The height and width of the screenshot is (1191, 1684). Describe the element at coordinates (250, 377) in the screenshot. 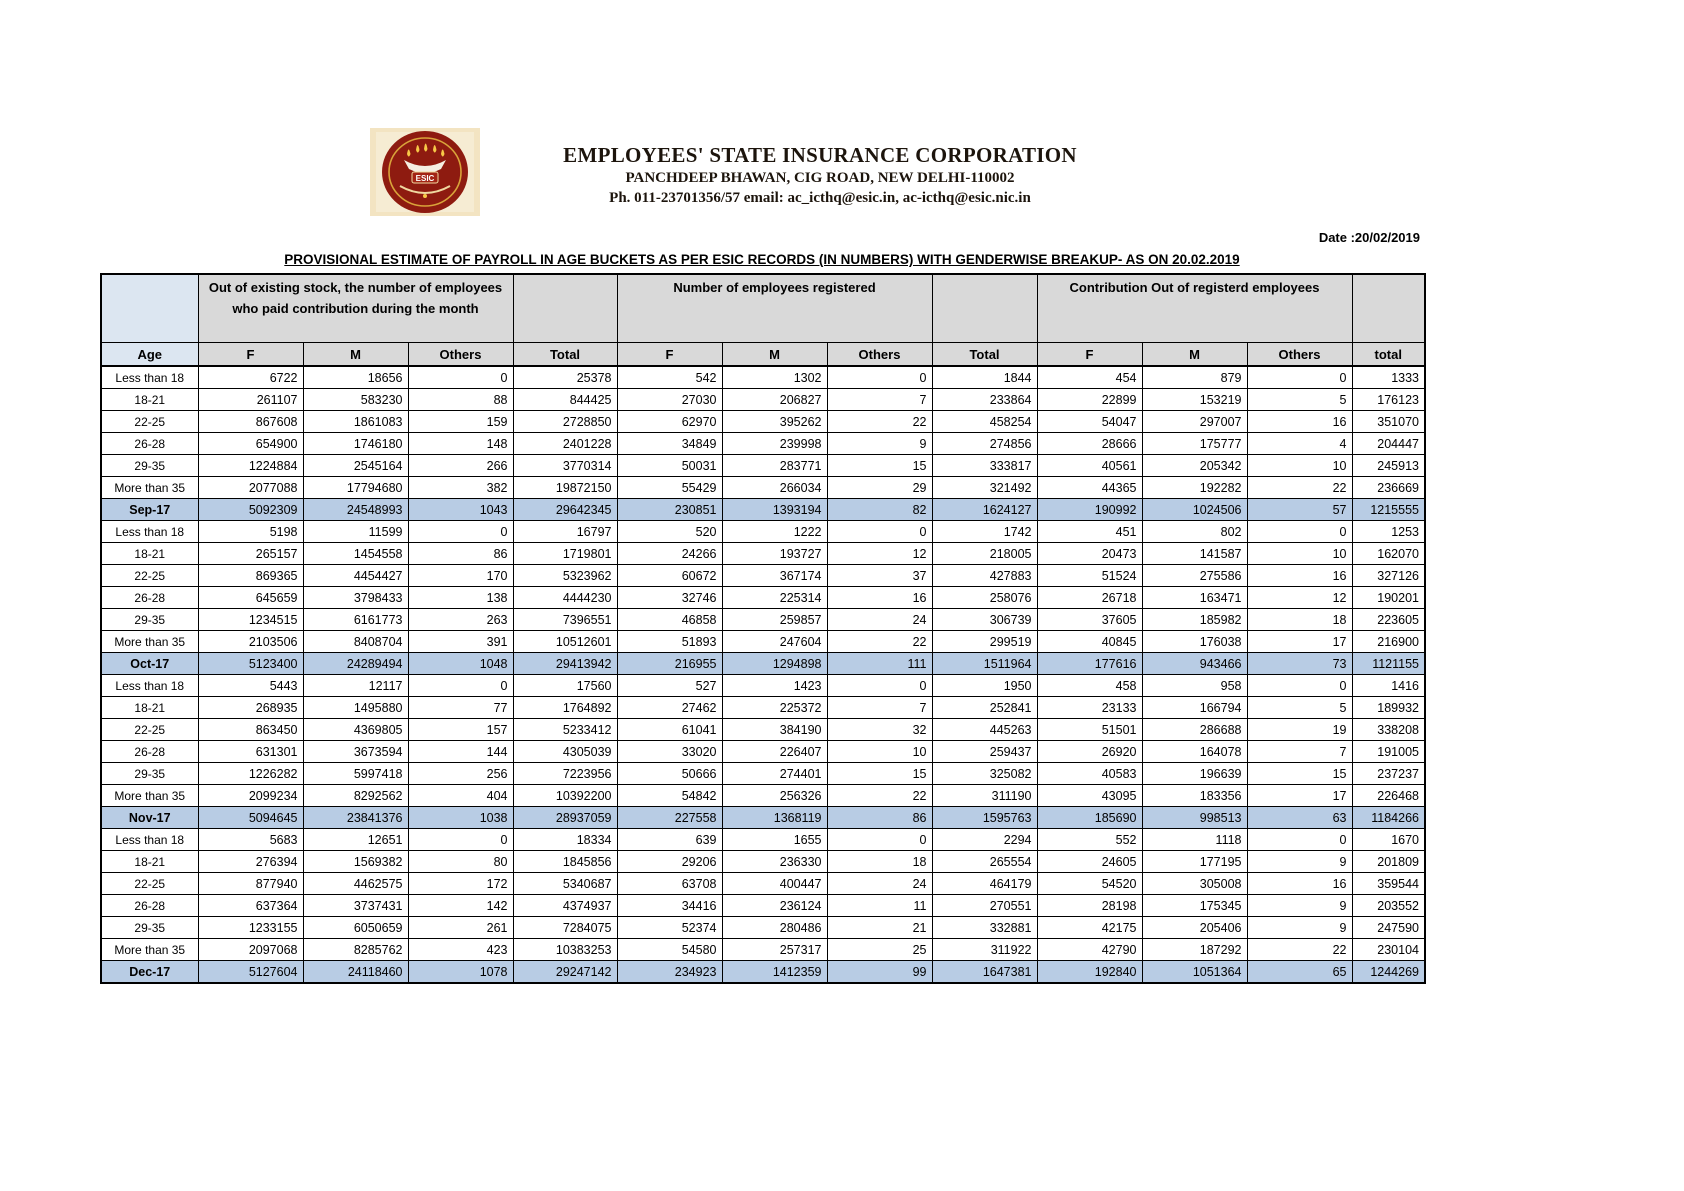

I see `value-cell: 6722` at that location.